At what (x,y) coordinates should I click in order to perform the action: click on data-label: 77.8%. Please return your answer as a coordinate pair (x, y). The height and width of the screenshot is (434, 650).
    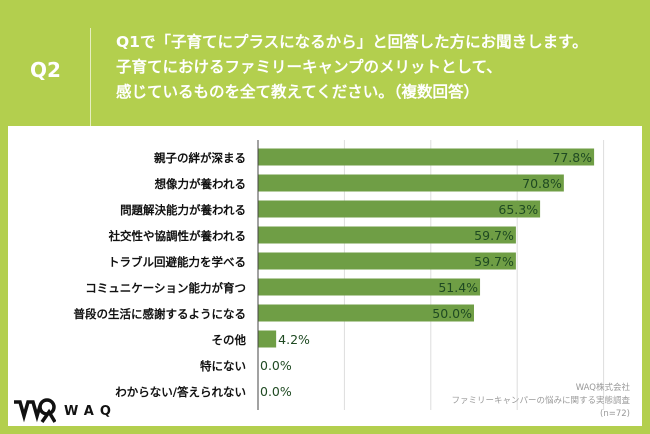
    Looking at the image, I should click on (572, 157).